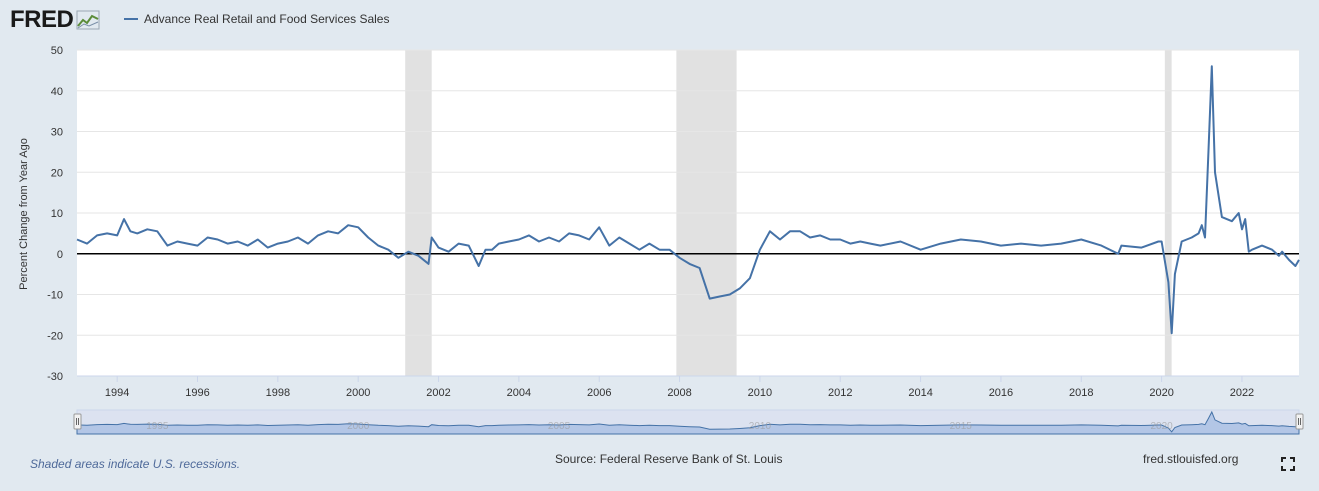 The width and height of the screenshot is (1319, 491). What do you see at coordinates (55, 336) in the screenshot?
I see `y-tick-label: -20` at bounding box center [55, 336].